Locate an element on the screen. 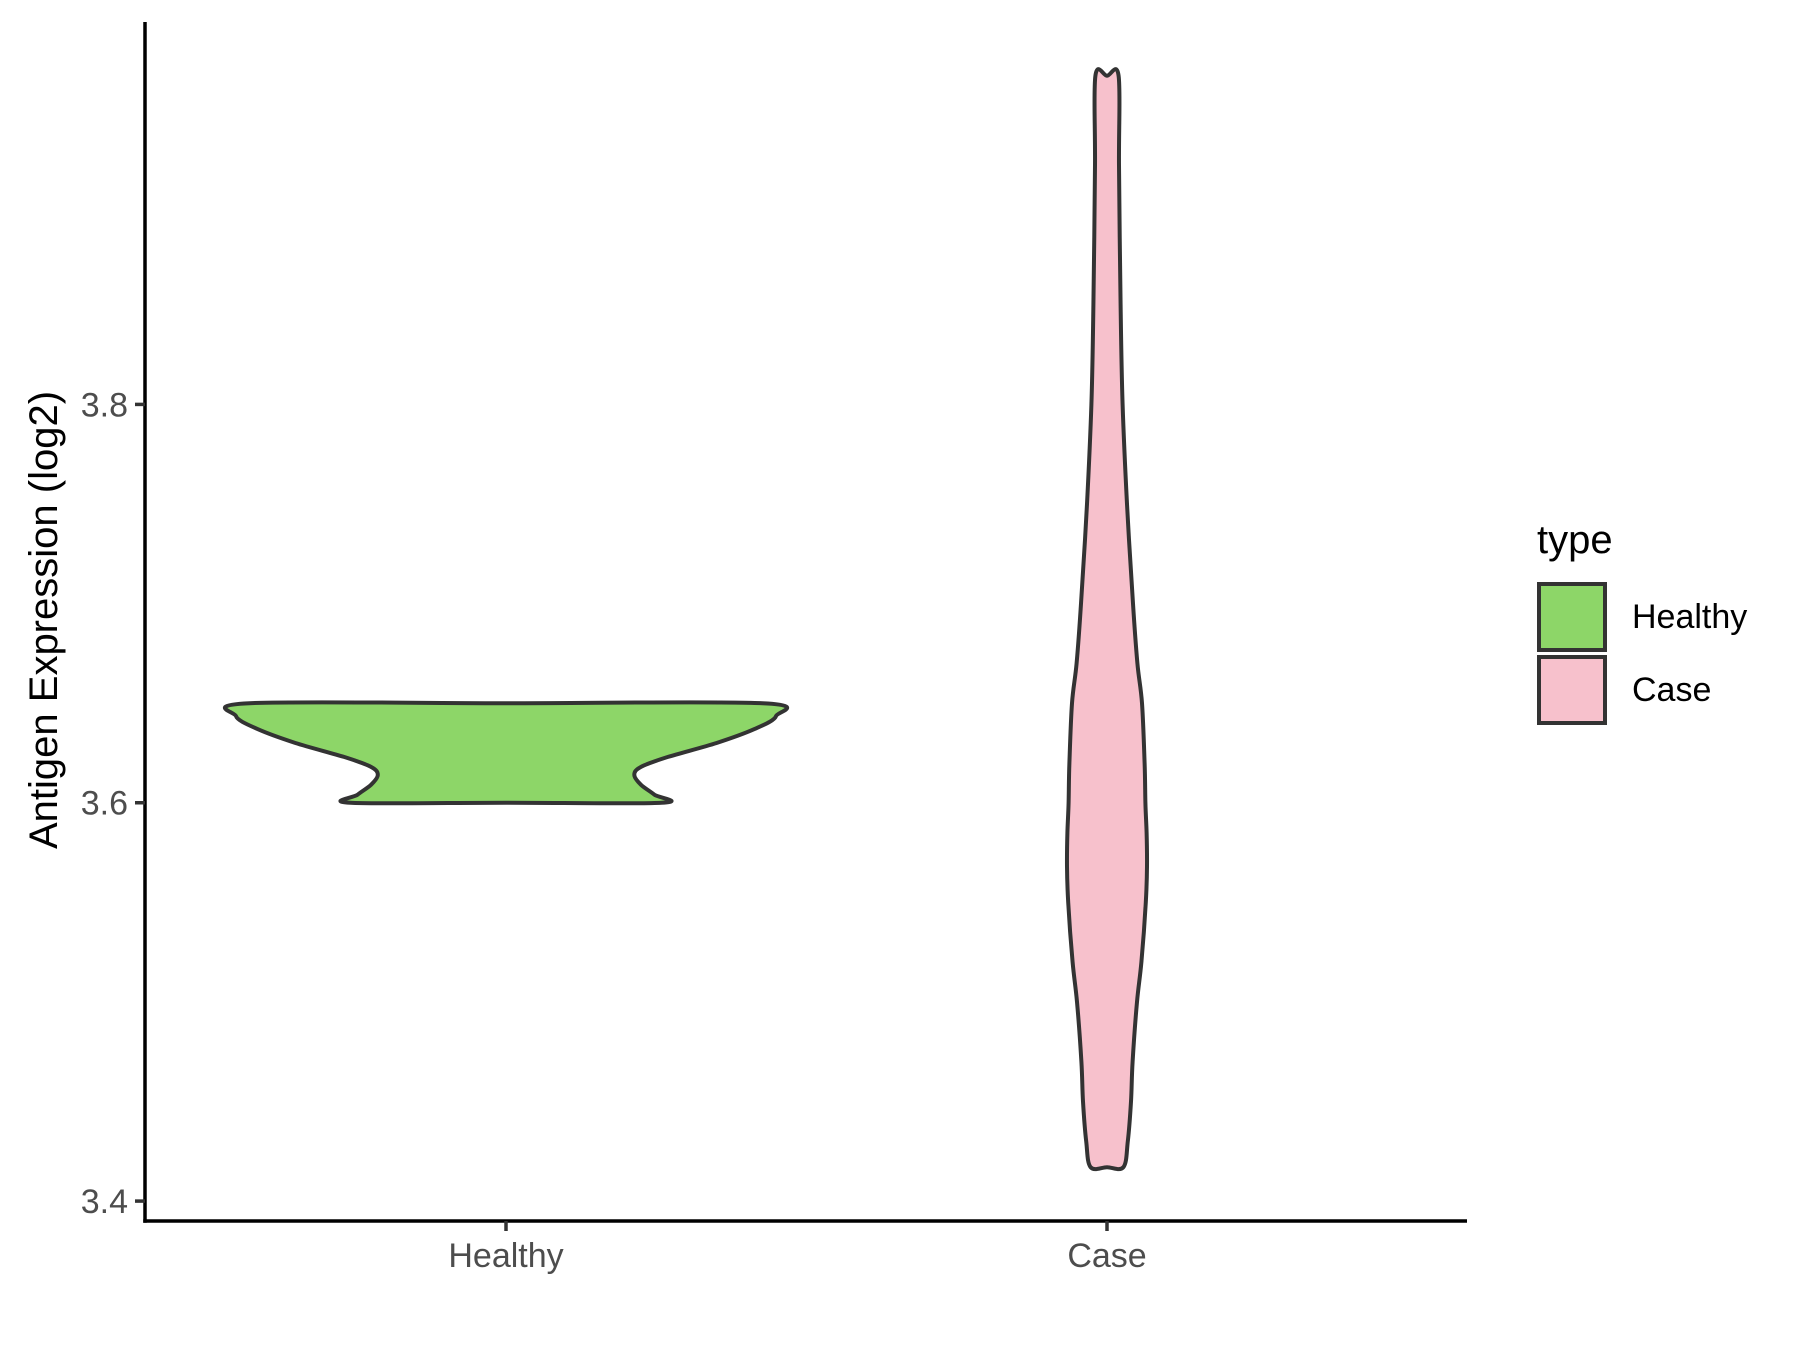 The width and height of the screenshot is (1800, 1350). legend-entry-healthy: Healthy is located at coordinates (1642, 617).